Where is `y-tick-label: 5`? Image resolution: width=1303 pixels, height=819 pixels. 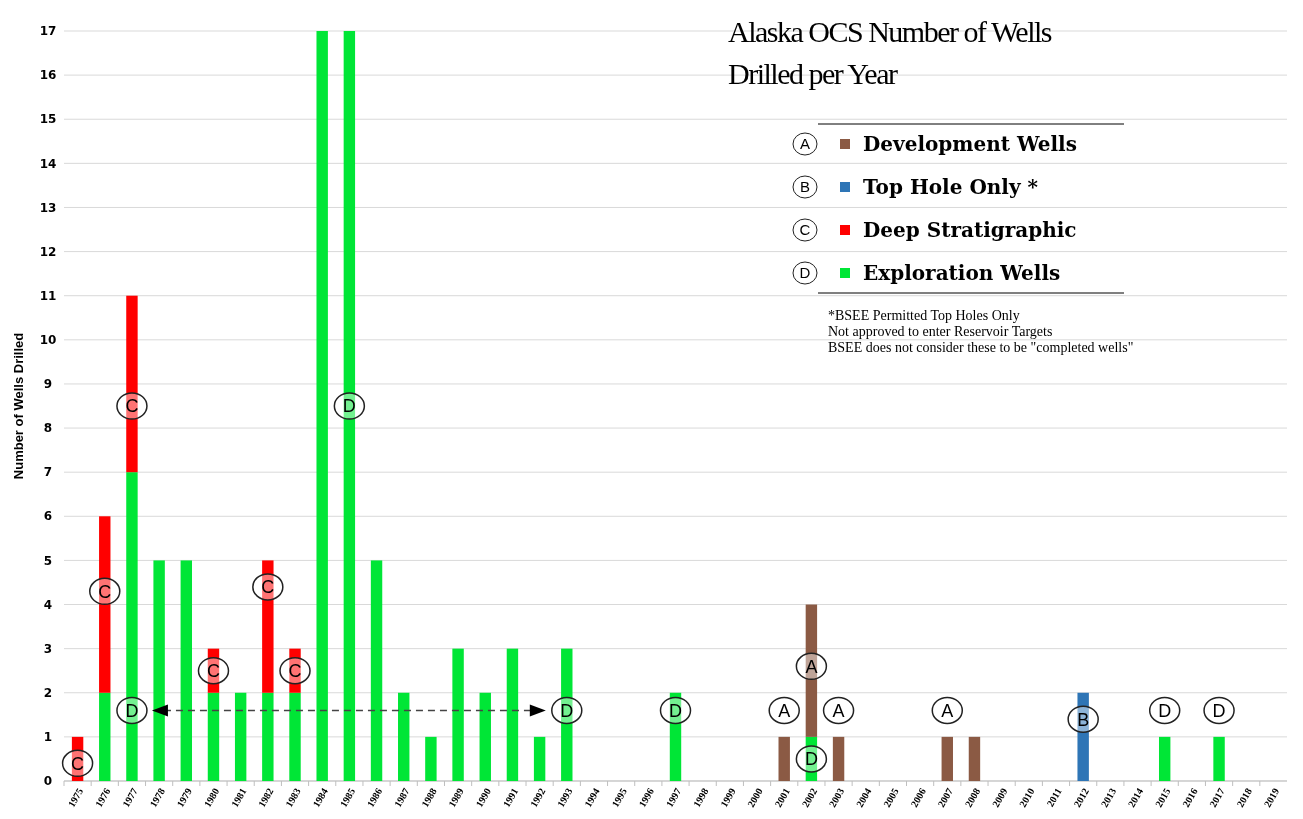
y-tick-label: 5 is located at coordinates (48, 560).